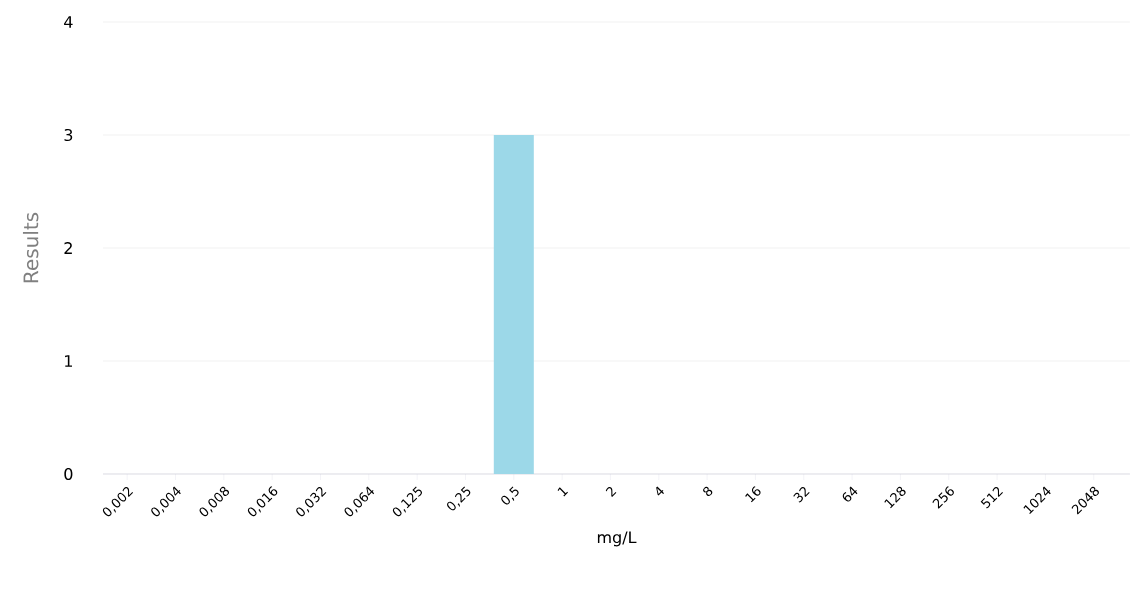 Image resolution: width=1136 pixels, height=601 pixels. I want to click on y-tick-label: 0, so click(68, 474).